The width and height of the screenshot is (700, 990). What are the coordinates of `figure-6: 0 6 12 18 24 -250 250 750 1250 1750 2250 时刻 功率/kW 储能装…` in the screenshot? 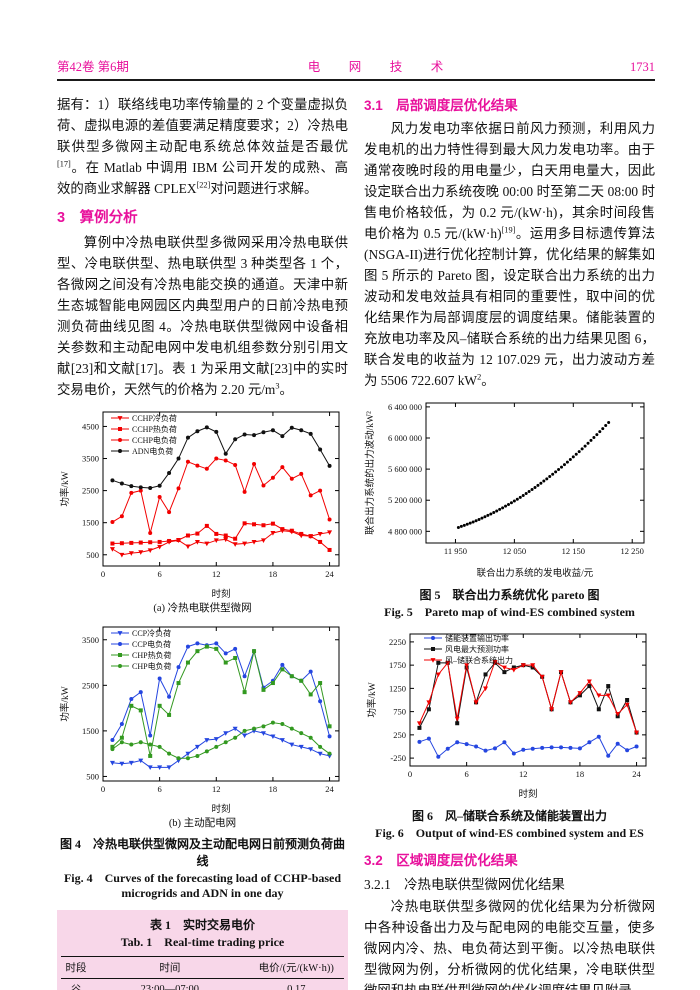 It's located at (509, 714).